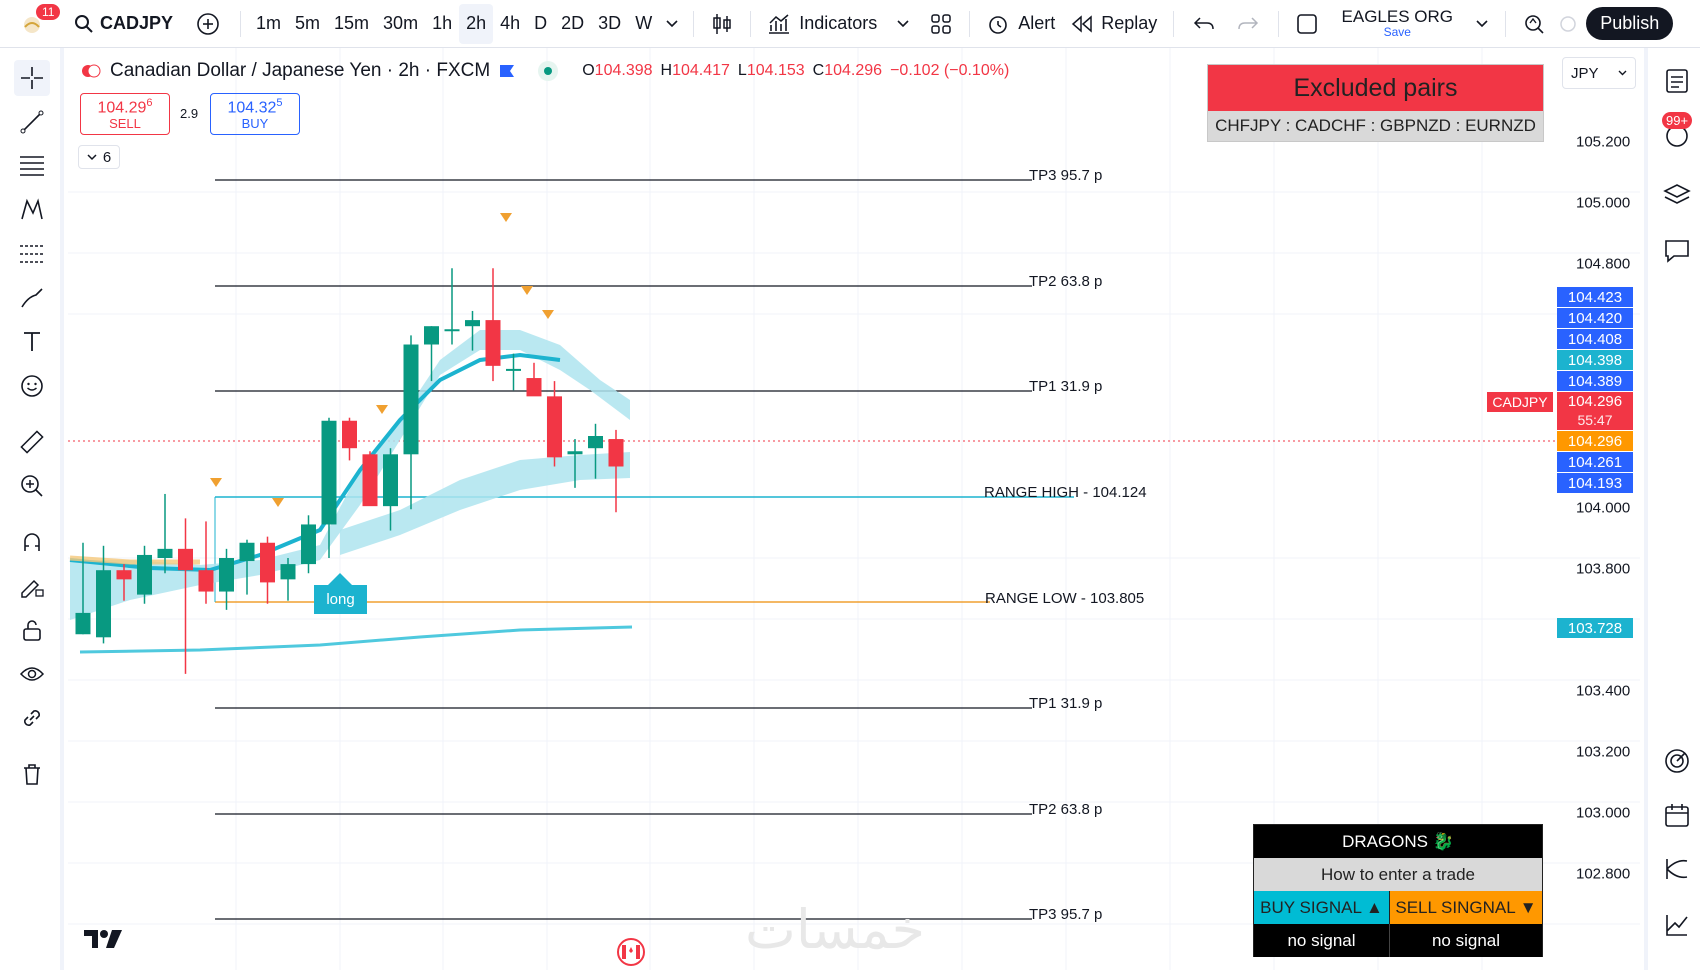 This screenshot has width=1700, height=970. What do you see at coordinates (32, 586) in the screenshot?
I see `lock-drawing-tool` at bounding box center [32, 586].